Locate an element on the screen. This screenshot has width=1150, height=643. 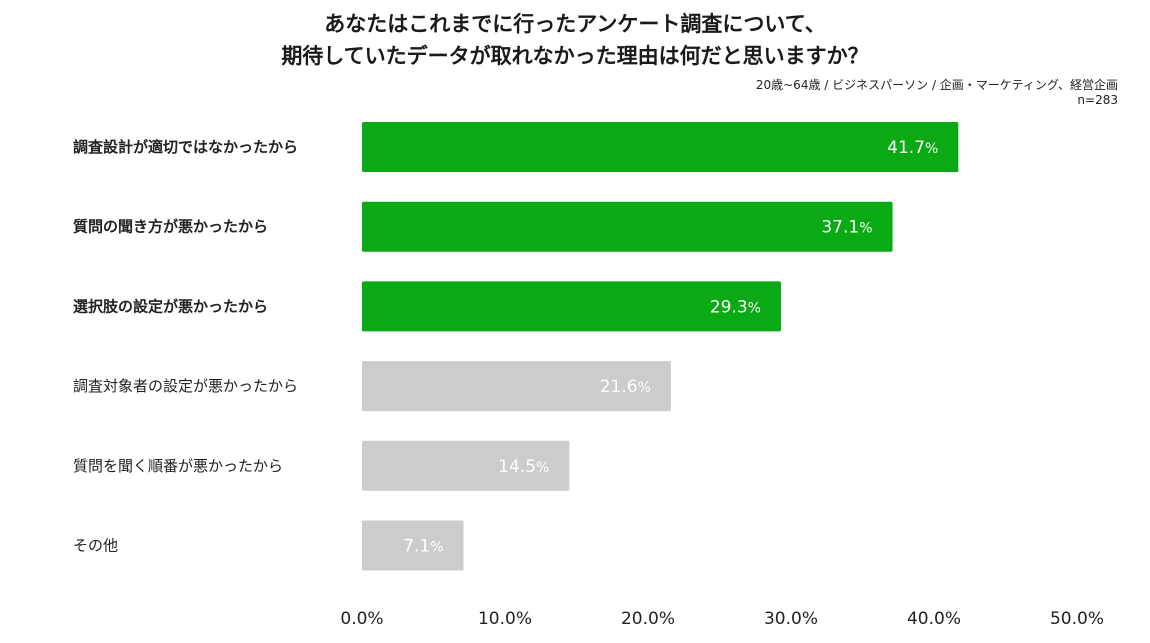
sample-size: n=283 is located at coordinates (1097, 100).